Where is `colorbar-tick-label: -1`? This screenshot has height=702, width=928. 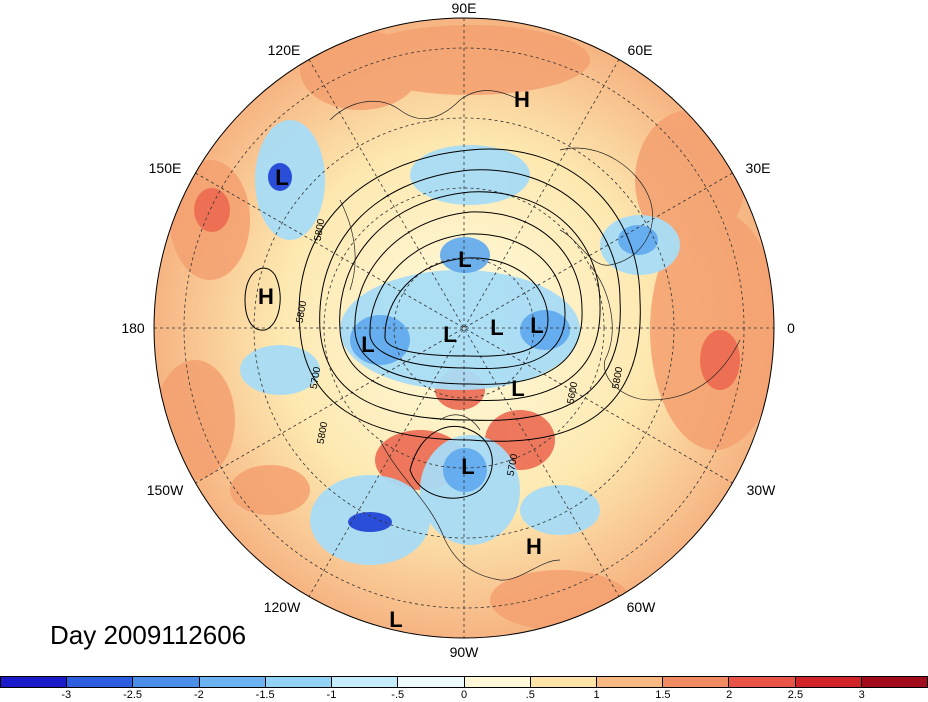
colorbar-tick-label: -1 is located at coordinates (331, 695).